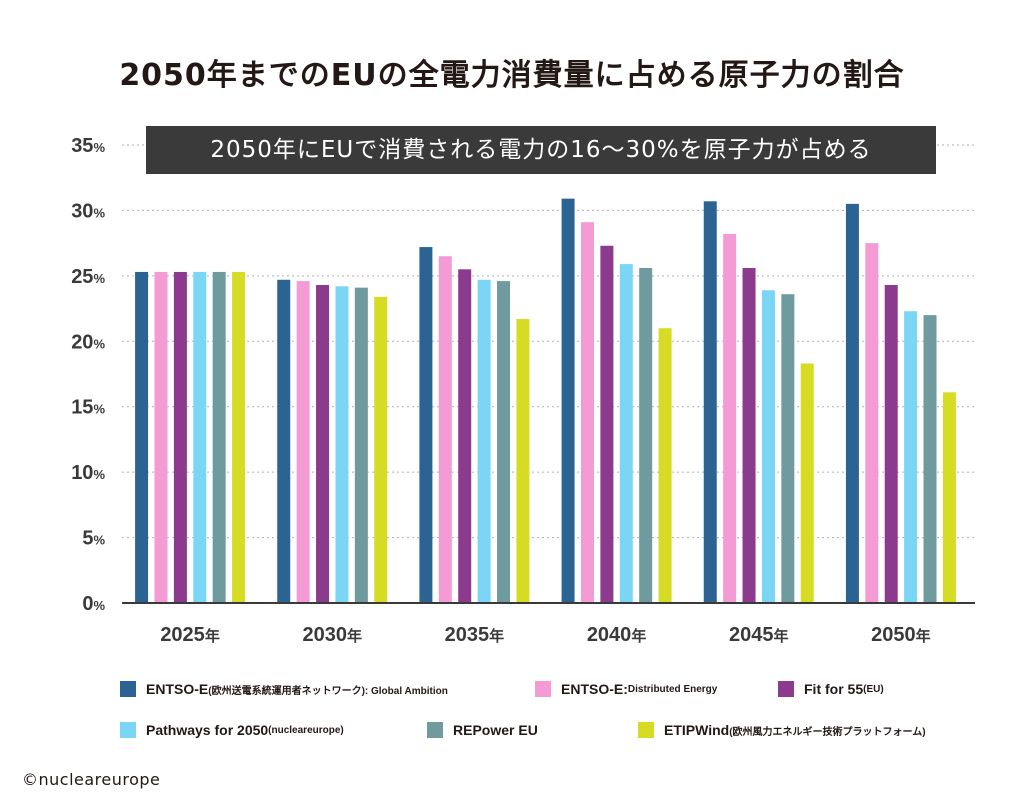 The height and width of the screenshot is (811, 1024). I want to click on y-tick-value: 20, so click(82, 342).